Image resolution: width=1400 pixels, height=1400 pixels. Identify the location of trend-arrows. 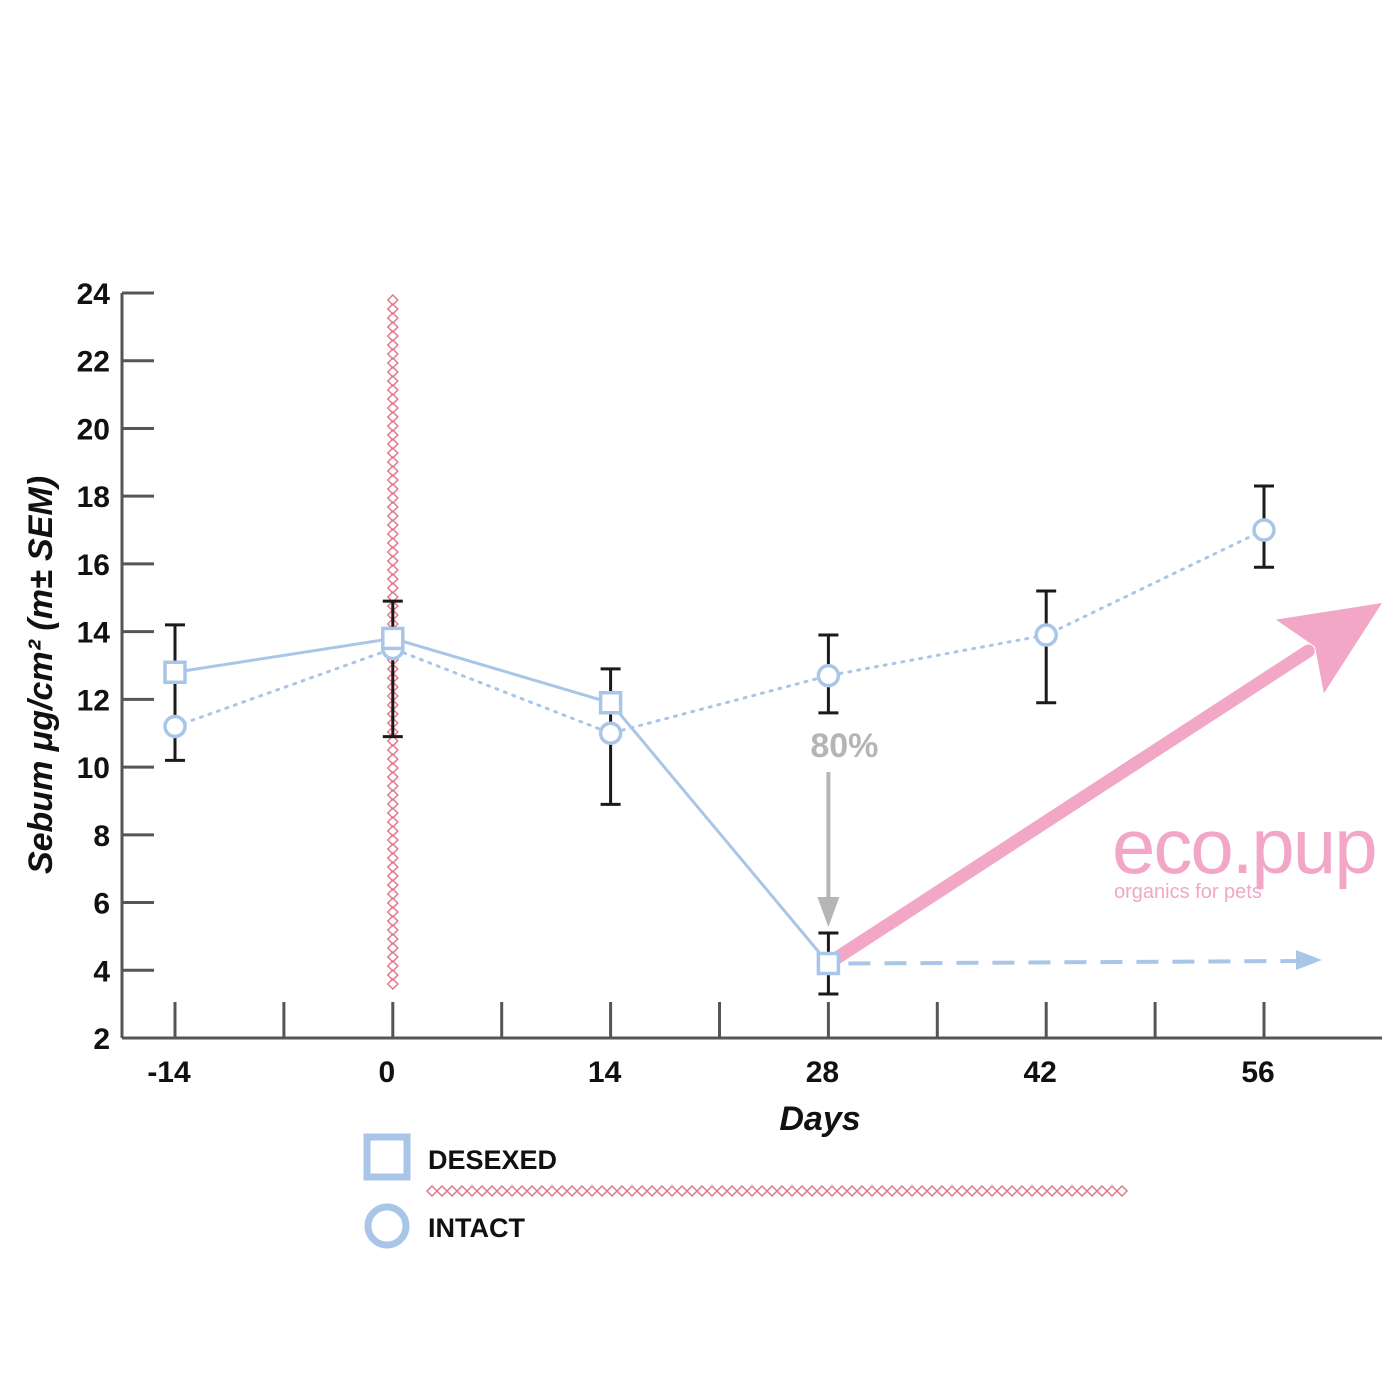
(1104, 786).